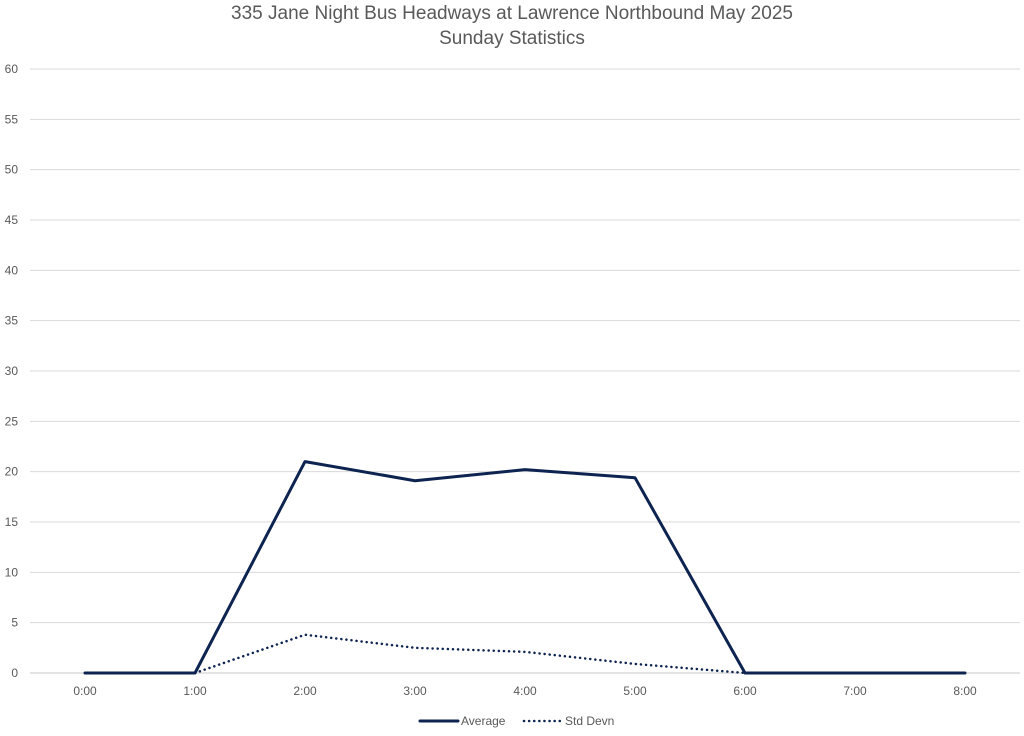  I want to click on x-tick-label: 5:00, so click(635, 691).